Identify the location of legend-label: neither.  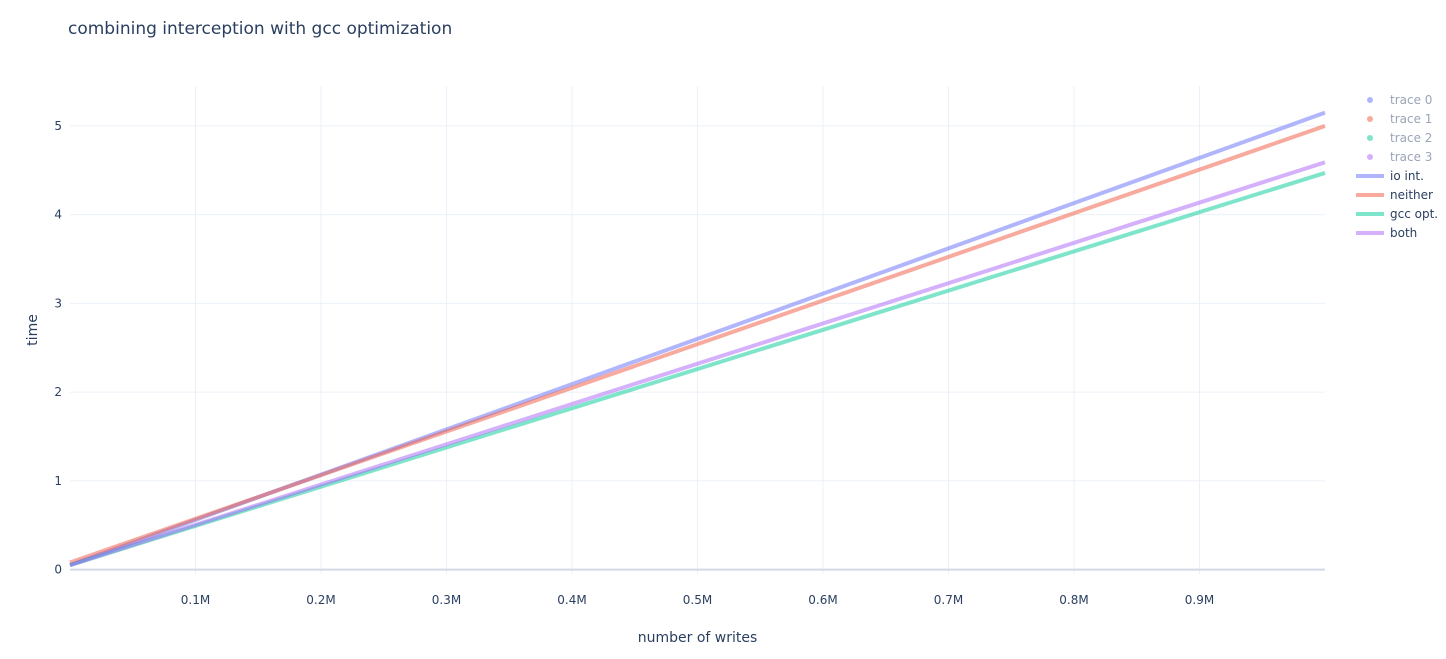
(1411, 195).